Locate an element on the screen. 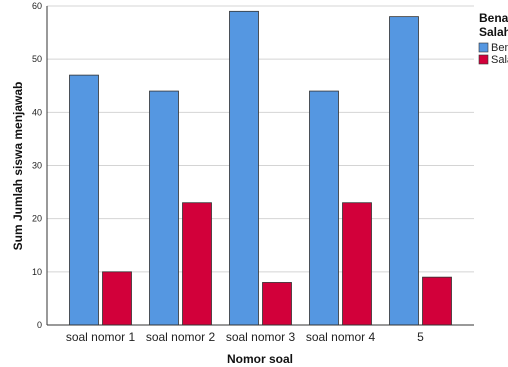 The width and height of the screenshot is (508, 367). y-tick-label: 30 is located at coordinates (37, 166).